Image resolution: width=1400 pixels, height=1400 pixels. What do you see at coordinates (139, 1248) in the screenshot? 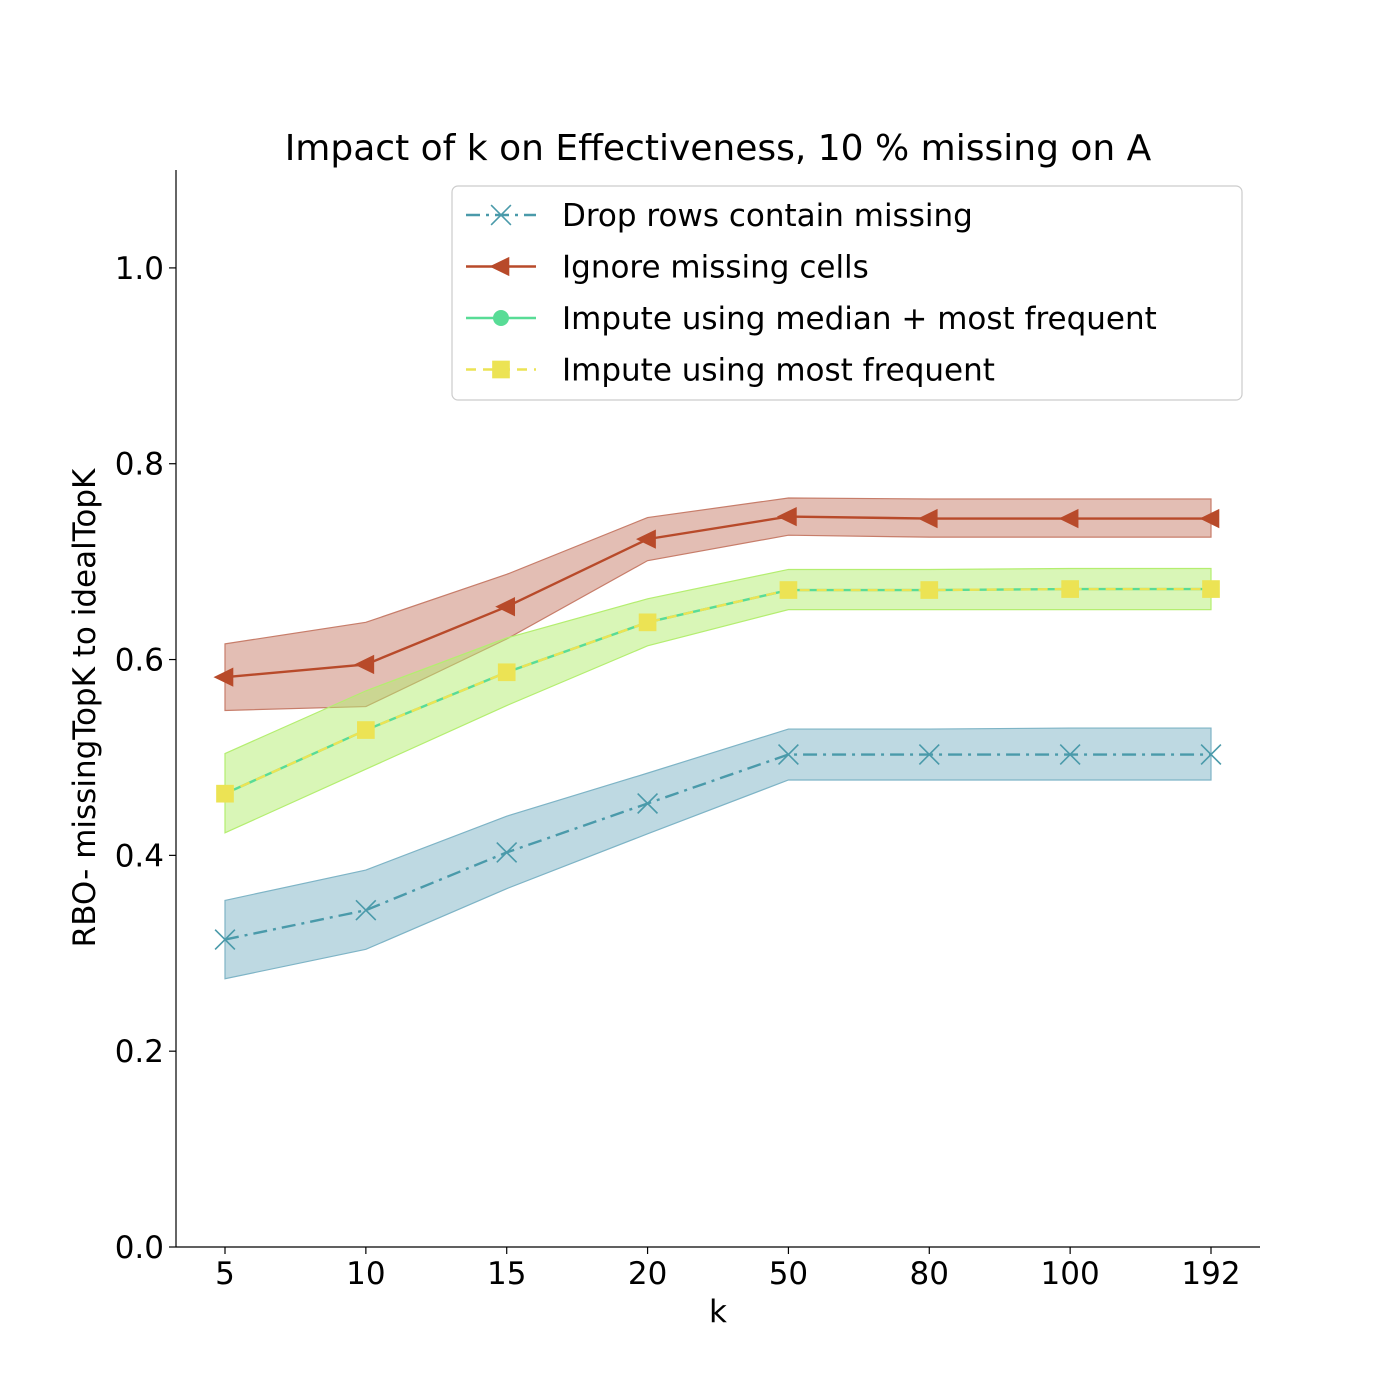
I see `y-tick-label: 0.0` at bounding box center [139, 1248].